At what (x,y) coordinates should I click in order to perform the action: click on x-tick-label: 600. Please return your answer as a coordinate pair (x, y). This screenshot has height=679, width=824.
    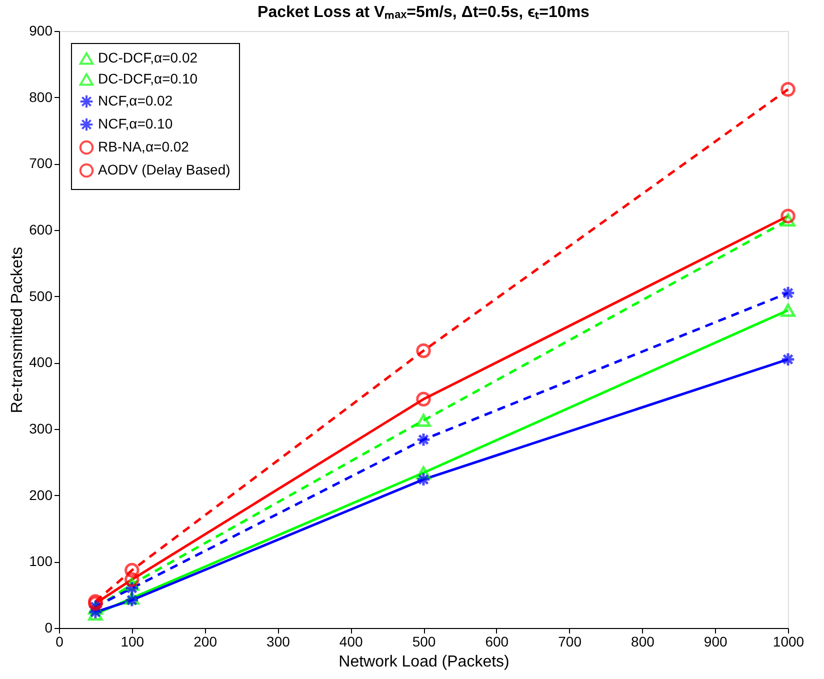
    Looking at the image, I should click on (497, 642).